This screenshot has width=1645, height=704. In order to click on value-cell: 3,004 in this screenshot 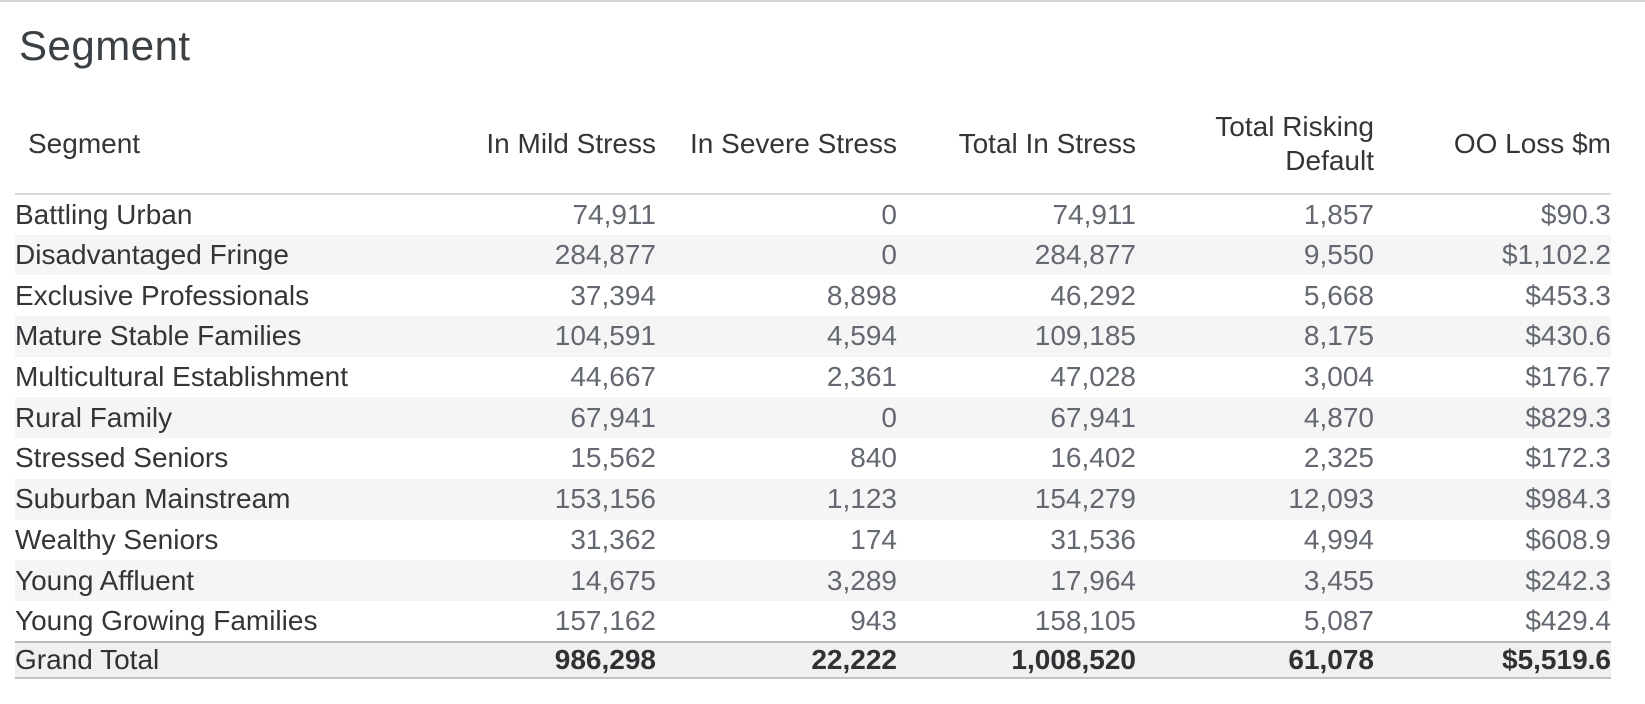, I will do `click(1338, 377)`.